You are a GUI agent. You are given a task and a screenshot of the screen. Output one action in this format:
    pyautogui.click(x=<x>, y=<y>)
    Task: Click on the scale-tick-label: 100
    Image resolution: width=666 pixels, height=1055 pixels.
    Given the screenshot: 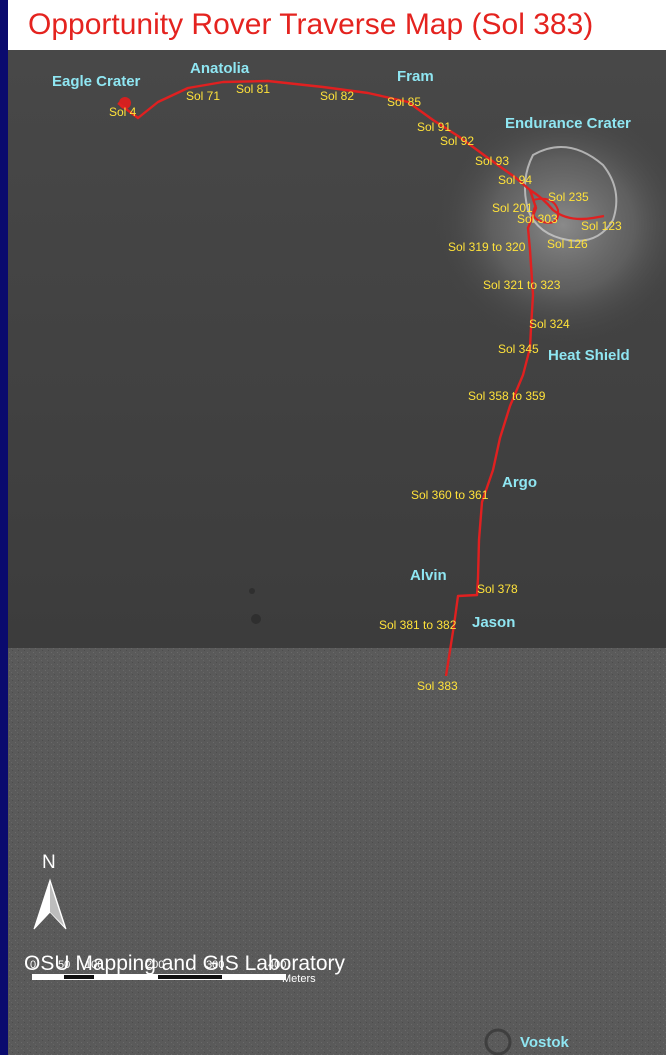 What is the action you would take?
    pyautogui.click(x=94, y=965)
    